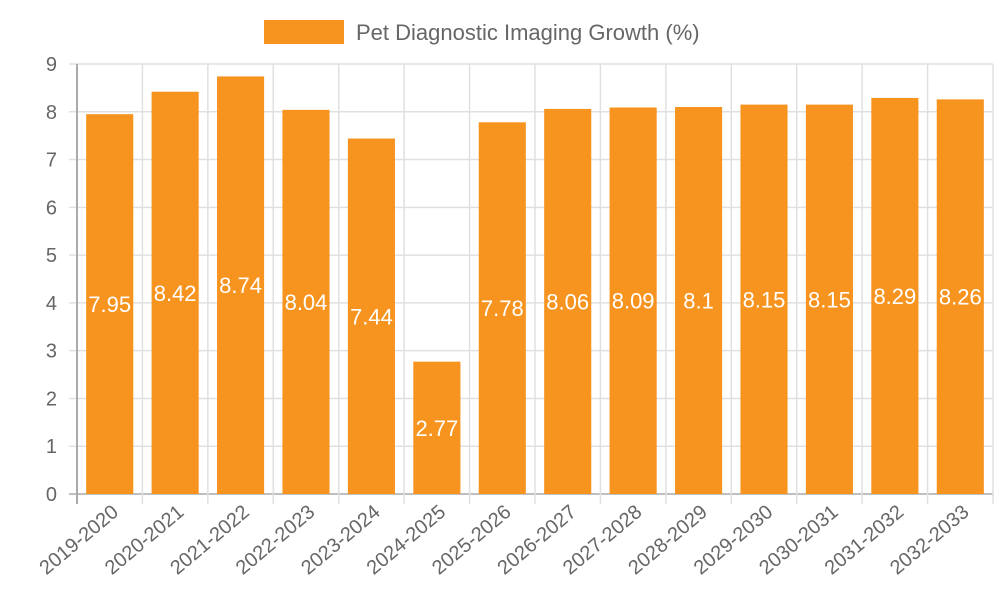 The height and width of the screenshot is (600, 1000). I want to click on data-label: 8.26, so click(960, 297).